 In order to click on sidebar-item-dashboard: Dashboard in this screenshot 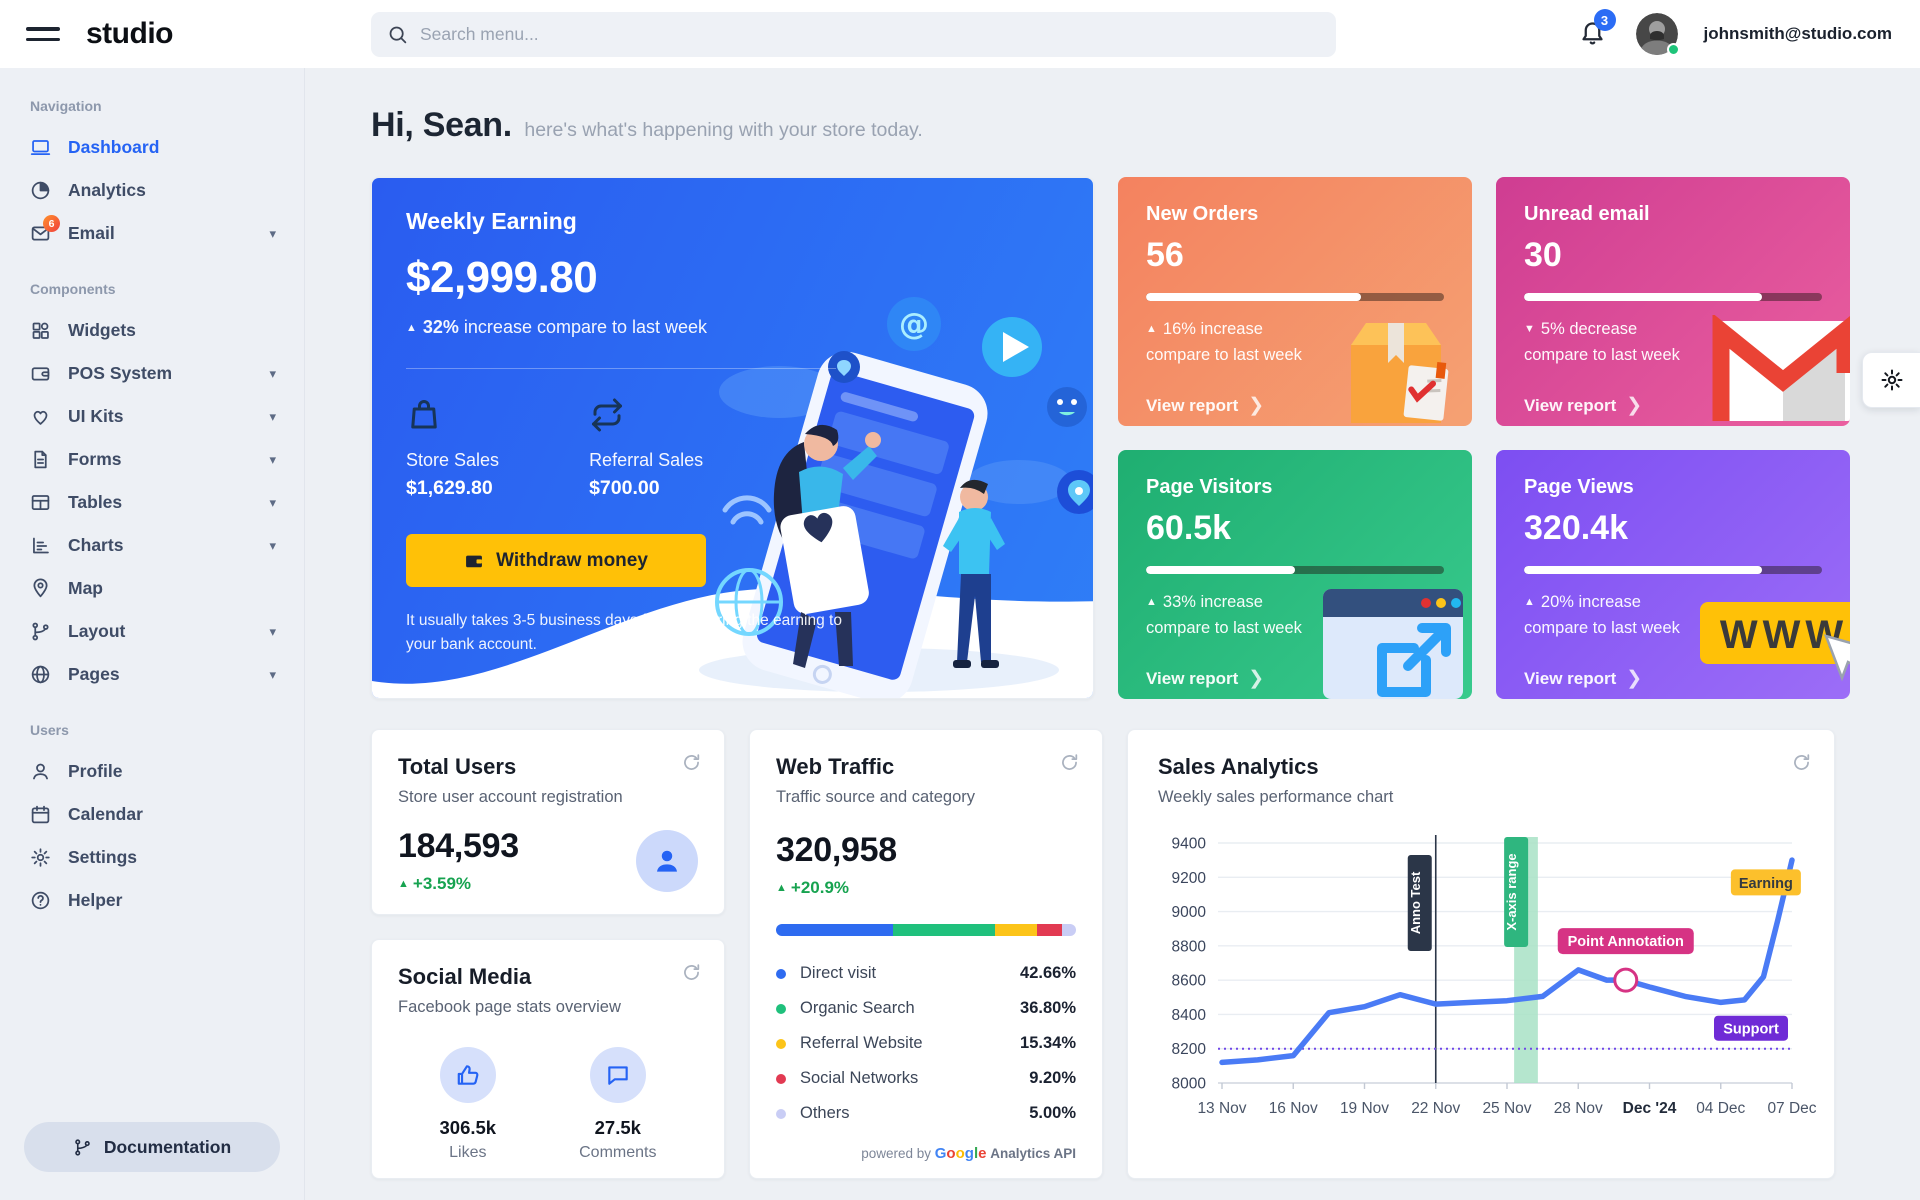, I will do `click(155, 147)`.